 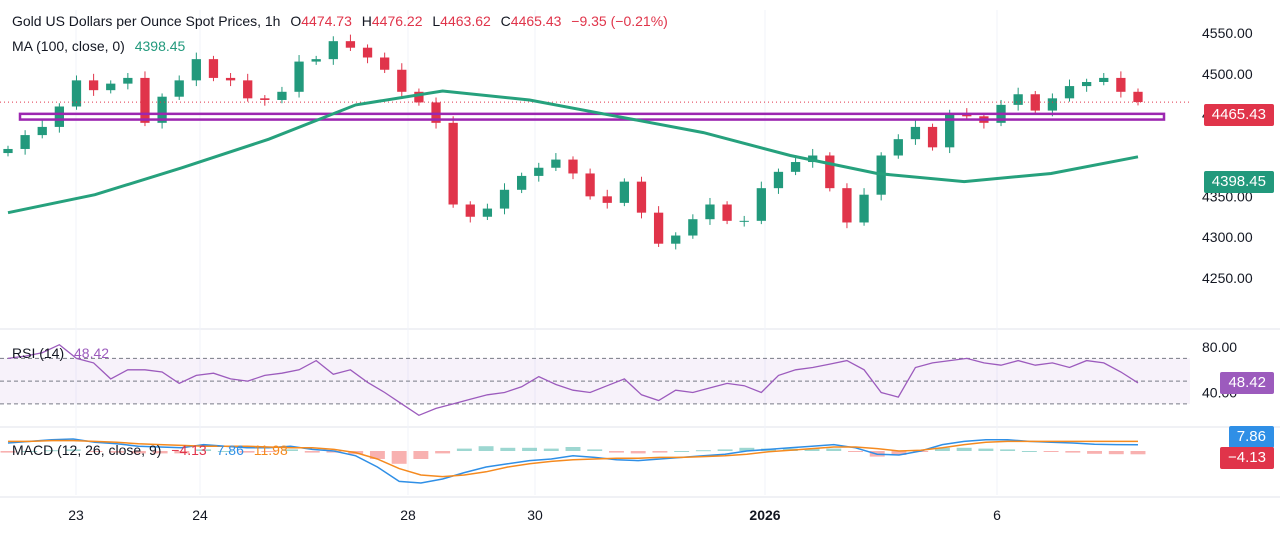 What do you see at coordinates (1238, 115) in the screenshot?
I see `last-price-badge: 4465.43` at bounding box center [1238, 115].